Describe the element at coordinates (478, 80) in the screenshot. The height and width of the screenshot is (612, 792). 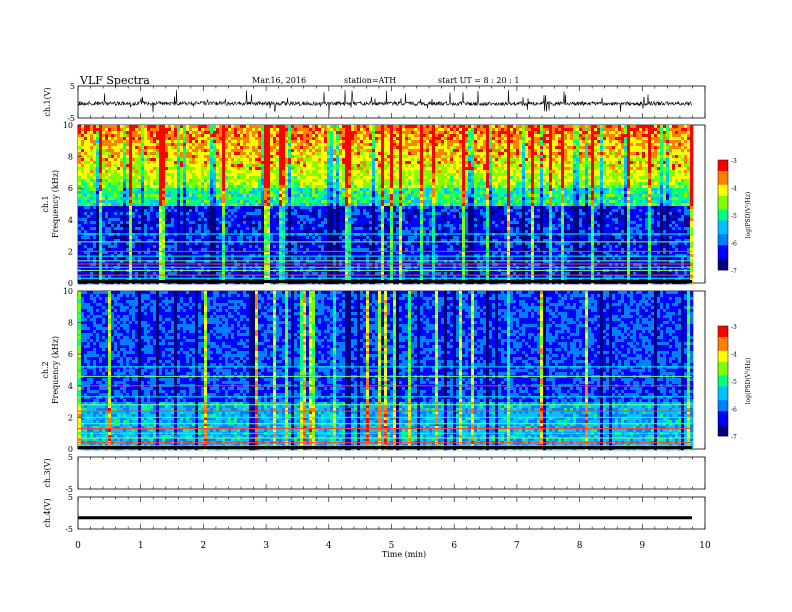
I see `start-time-label: start UT = 8 : 20 : 1` at that location.